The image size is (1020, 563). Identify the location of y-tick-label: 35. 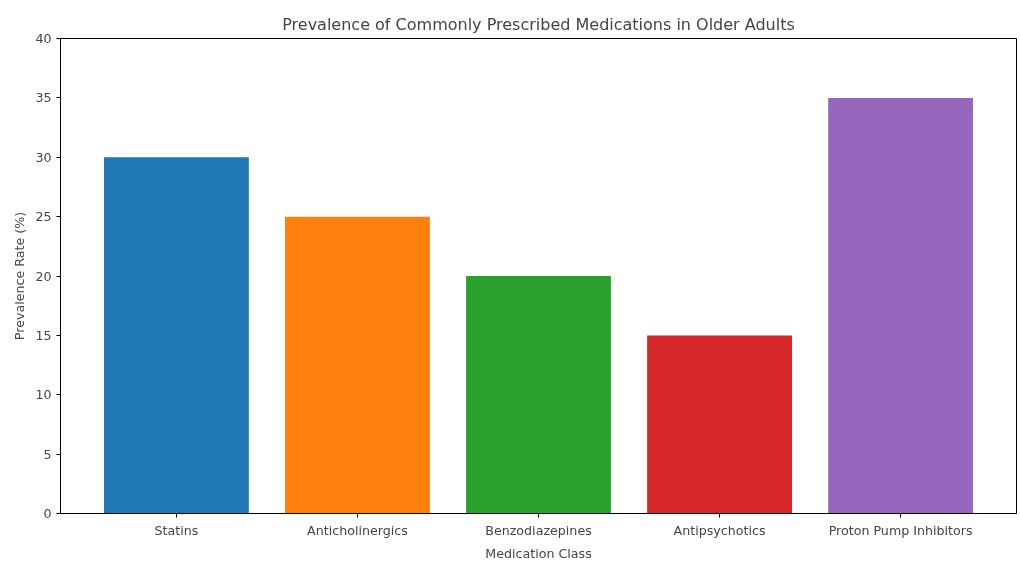
(43, 98).